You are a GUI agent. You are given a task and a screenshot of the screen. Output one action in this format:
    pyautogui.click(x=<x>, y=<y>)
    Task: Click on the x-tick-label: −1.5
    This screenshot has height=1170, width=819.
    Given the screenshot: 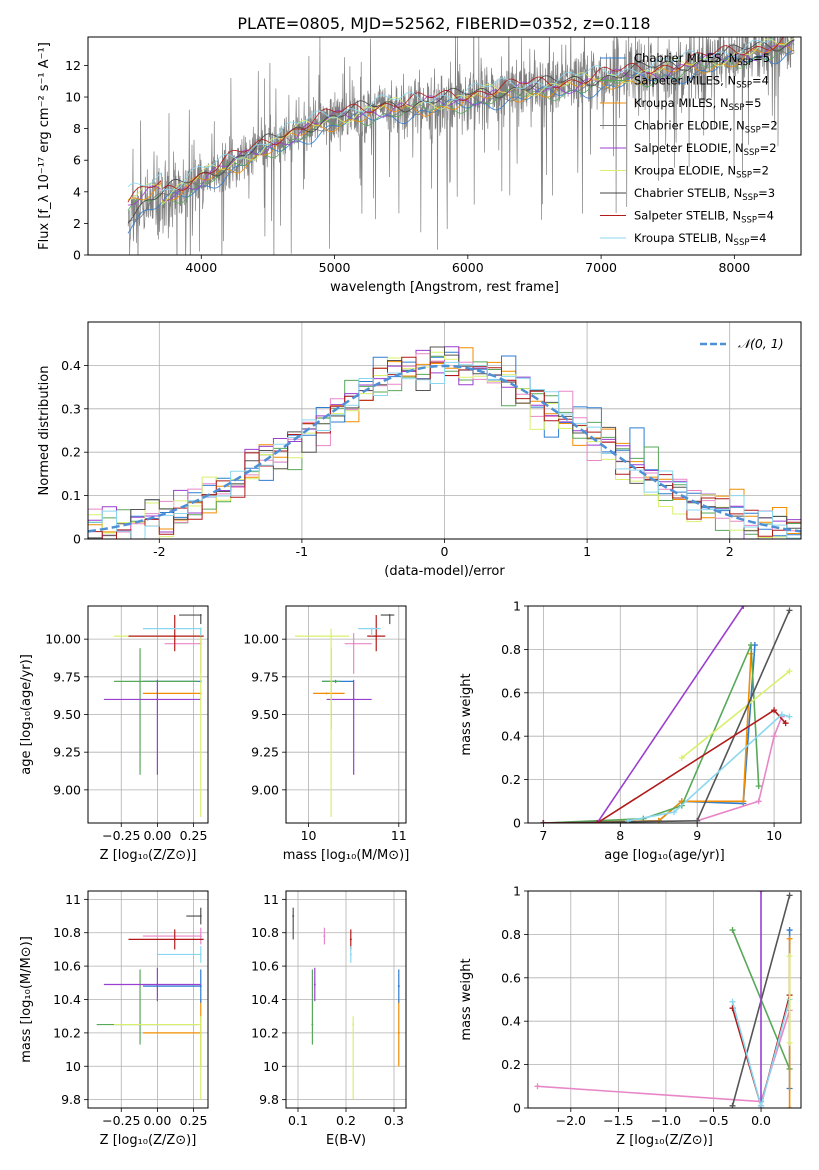 What is the action you would take?
    pyautogui.click(x=618, y=1120)
    